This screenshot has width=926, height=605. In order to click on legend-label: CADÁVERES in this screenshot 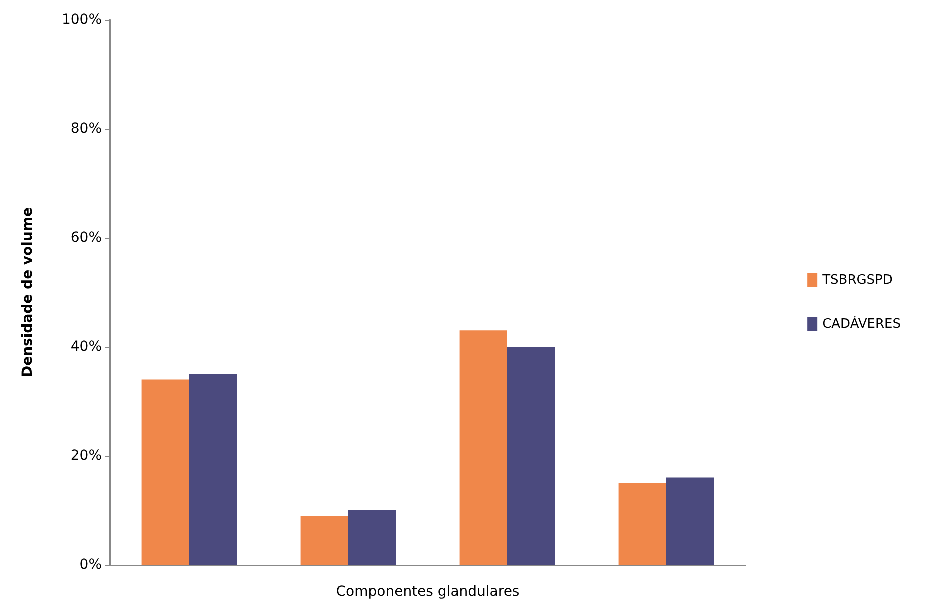, I will do `click(862, 323)`.